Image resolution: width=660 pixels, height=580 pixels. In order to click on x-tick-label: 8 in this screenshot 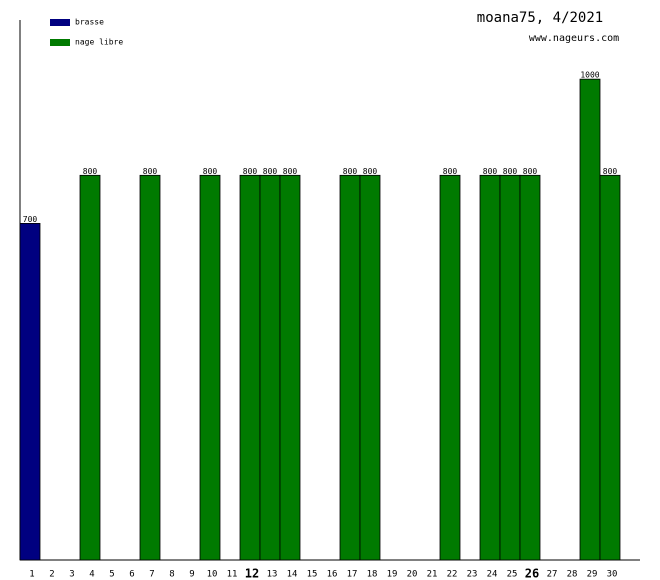, I will do `click(171, 575)`.